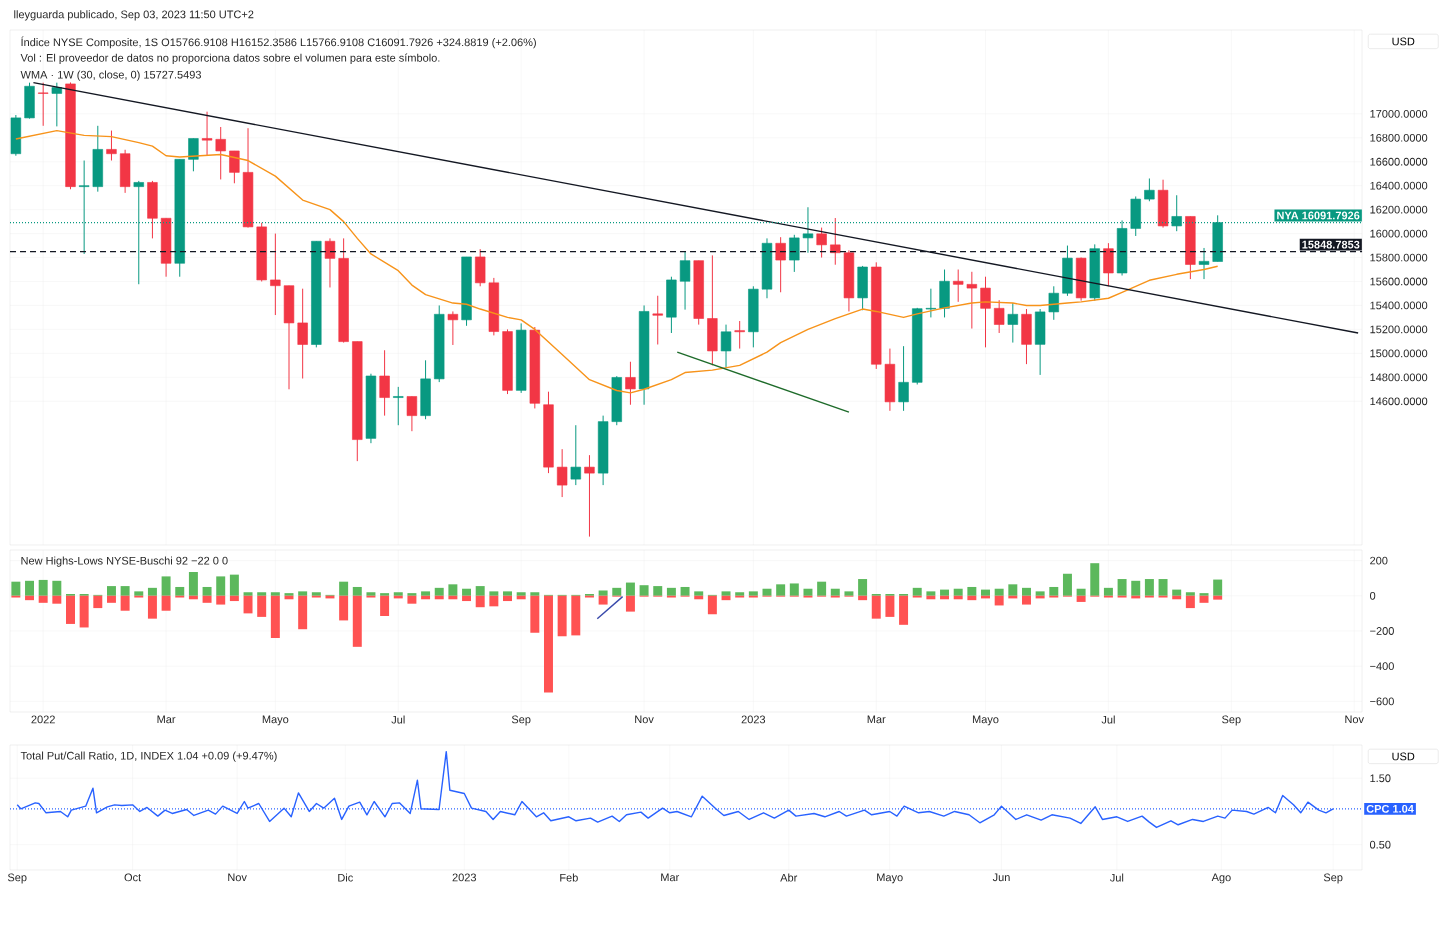  Describe the element at coordinates (789, 877) in the screenshot. I see `x-tick-label: Abr` at that location.